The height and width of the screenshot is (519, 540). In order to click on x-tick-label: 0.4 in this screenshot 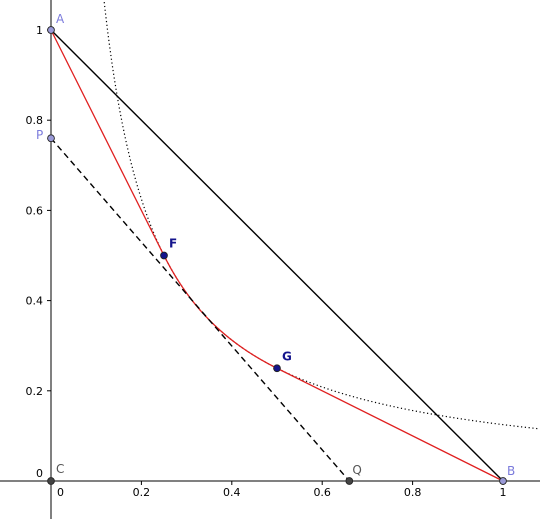, I will do `click(232, 492)`.